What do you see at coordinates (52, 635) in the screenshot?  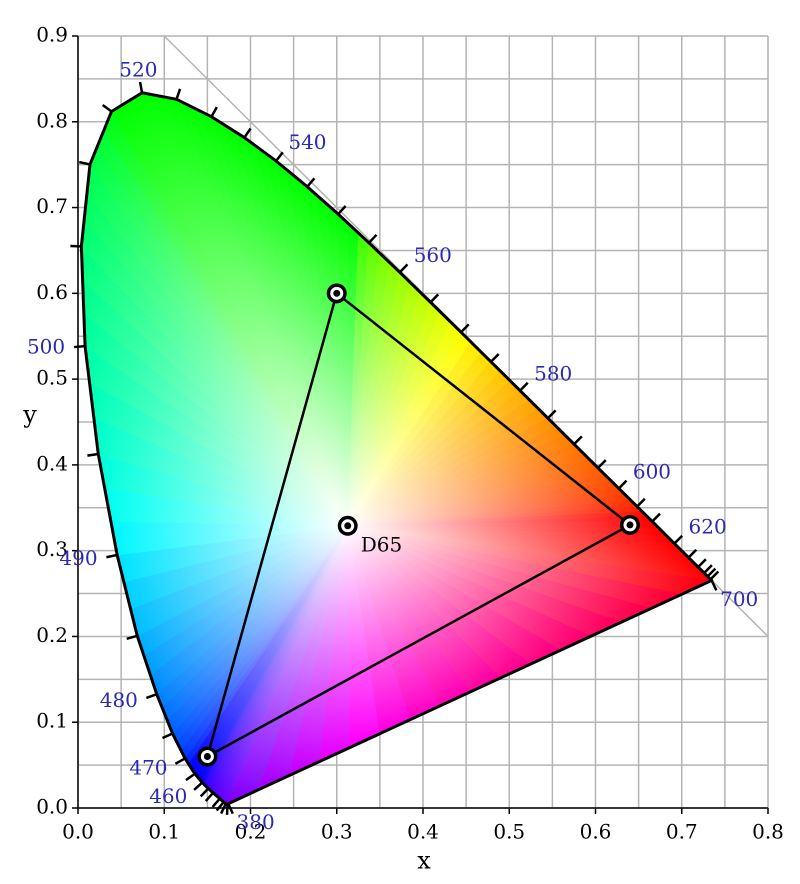 I see `y-tick-label: 0.2` at bounding box center [52, 635].